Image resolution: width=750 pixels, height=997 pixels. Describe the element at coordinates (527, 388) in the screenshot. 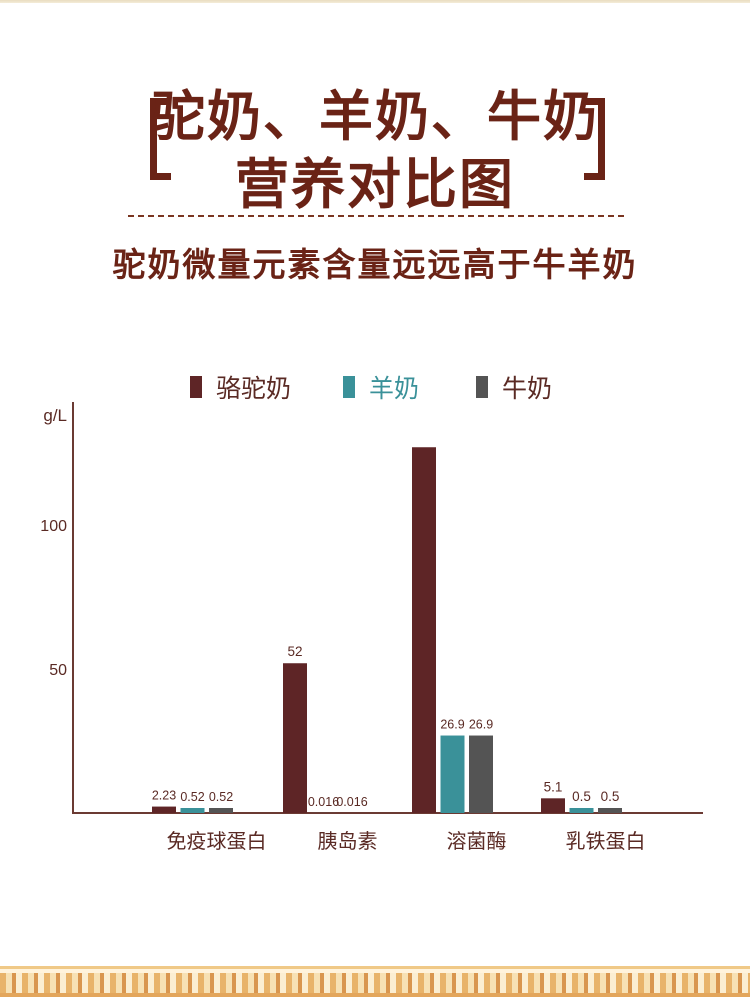

I see `legend-label-2: 牛奶` at that location.